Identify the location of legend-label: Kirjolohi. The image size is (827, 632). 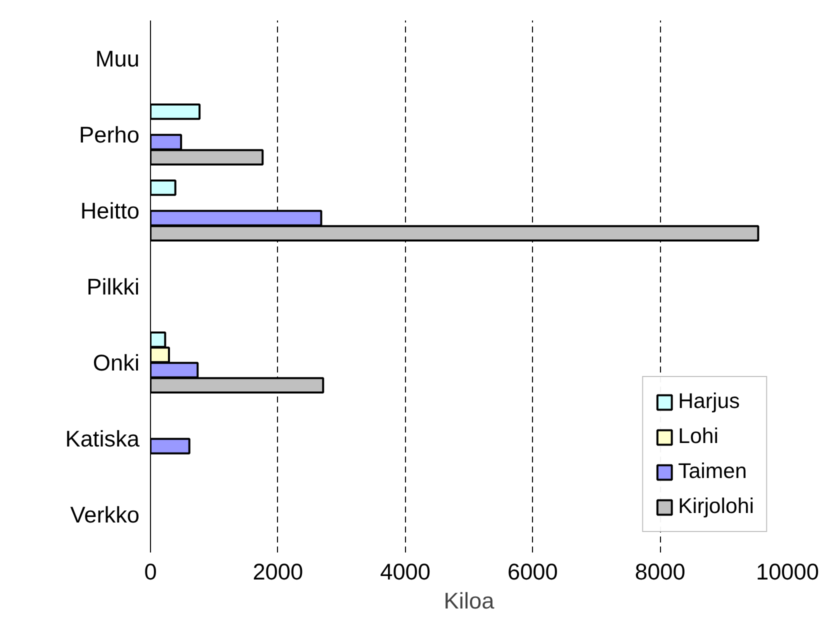
(716, 506).